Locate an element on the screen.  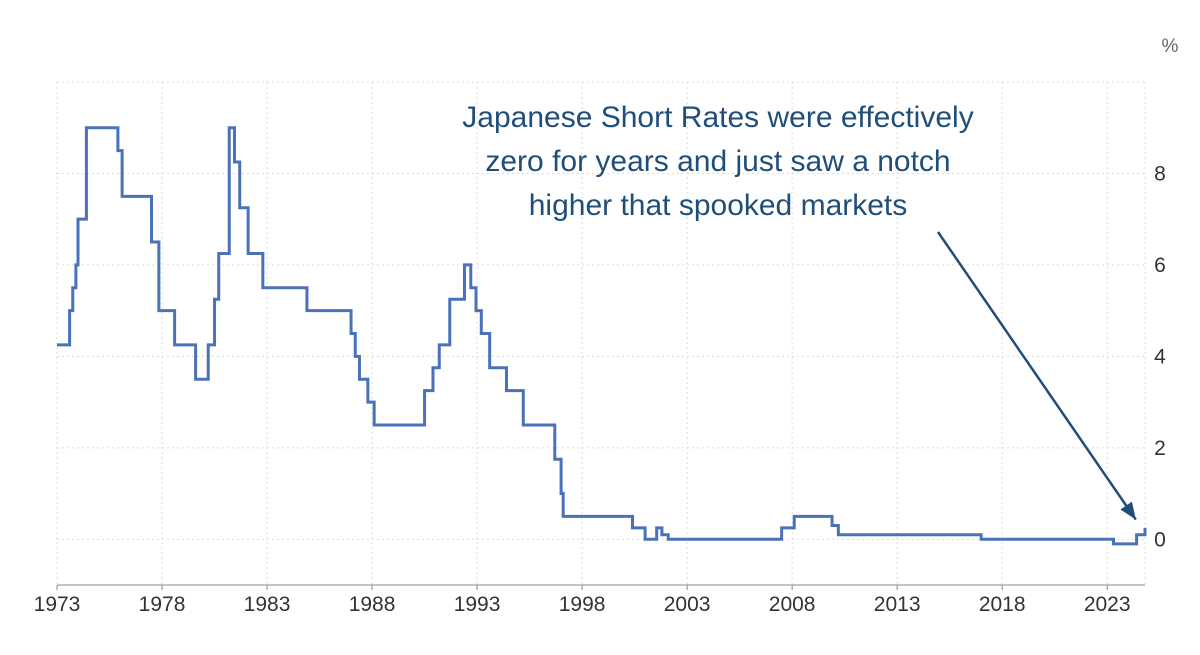
annotation-text-line: zero for years and just saw a notch is located at coordinates (717, 161).